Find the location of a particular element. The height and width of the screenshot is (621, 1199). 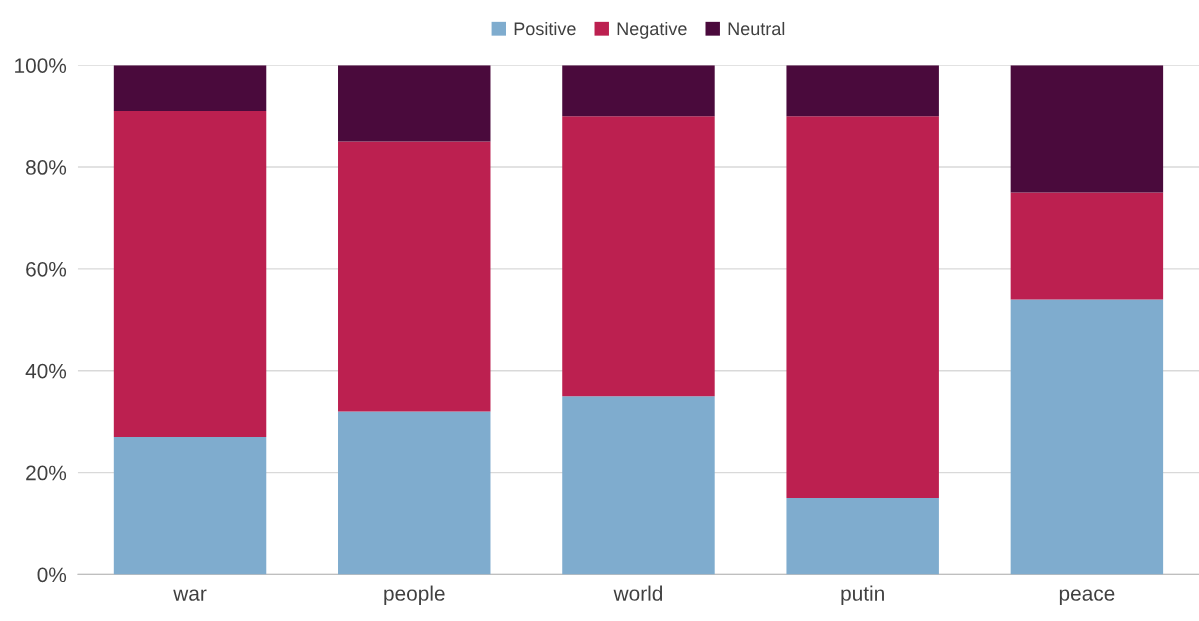

x-tick-label: world is located at coordinates (638, 593).